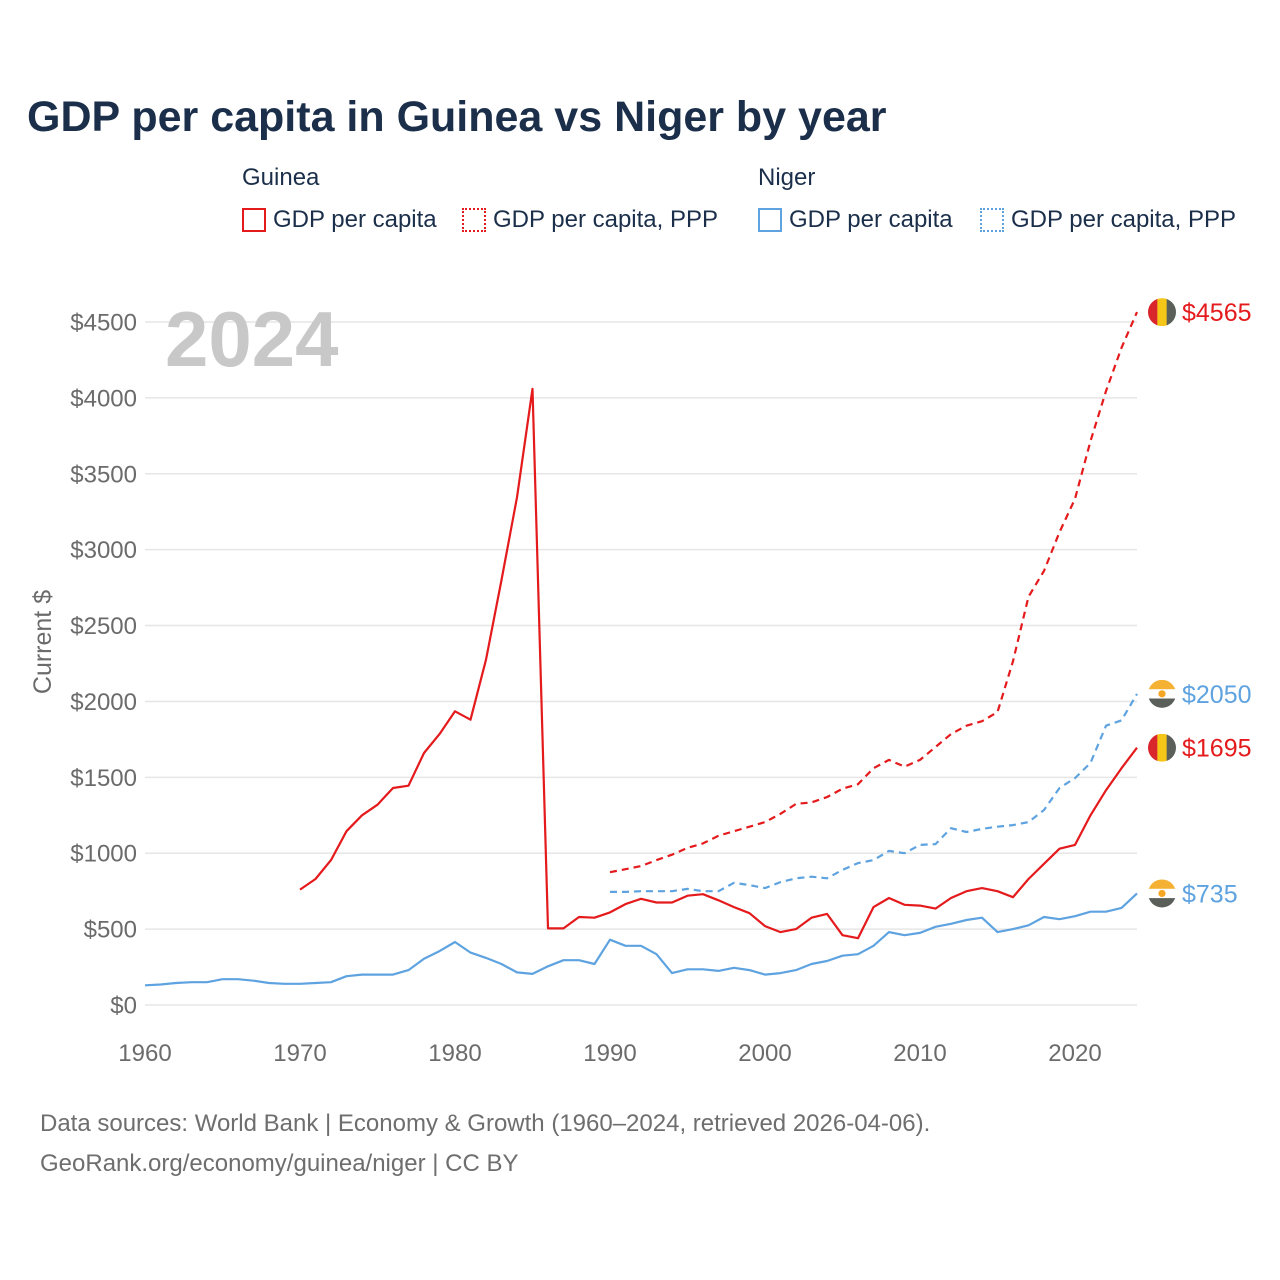  What do you see at coordinates (103, 550) in the screenshot?
I see `y-tick-label: $3000` at bounding box center [103, 550].